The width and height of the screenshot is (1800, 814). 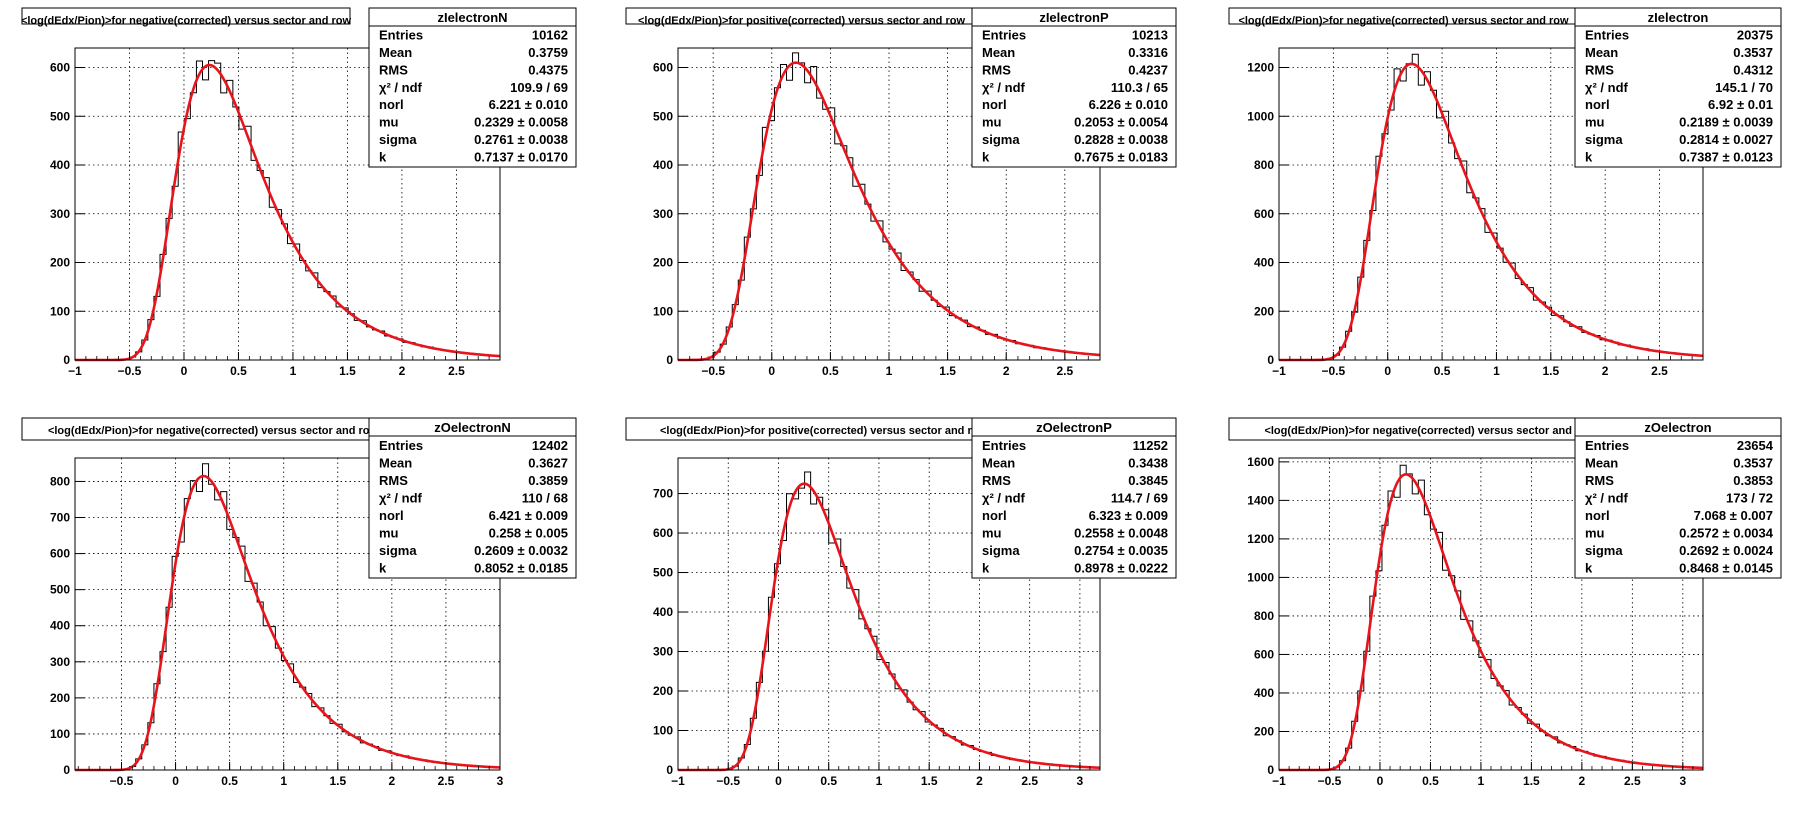 What do you see at coordinates (1121, 550) in the screenshot?
I see `stats-value: 0.2754 ± 0.0035` at bounding box center [1121, 550].